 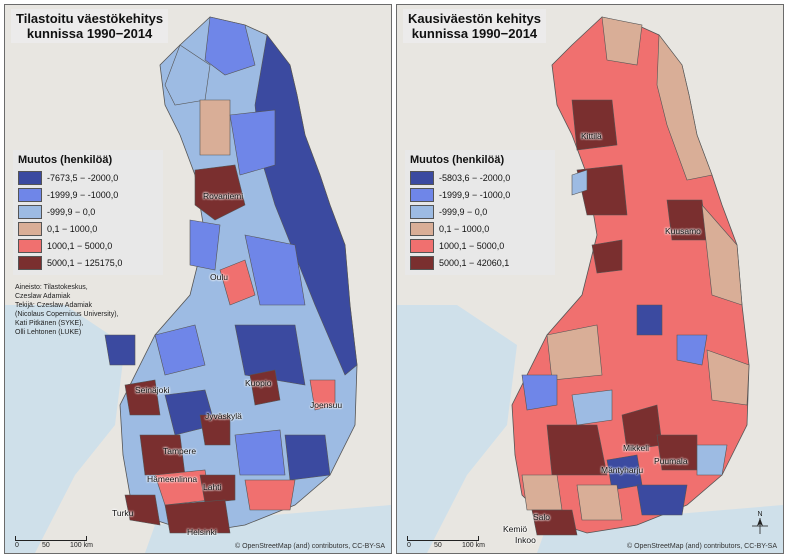 What do you see at coordinates (202, 532) in the screenshot?
I see `city-label-helsinki: Helsinki` at bounding box center [202, 532].